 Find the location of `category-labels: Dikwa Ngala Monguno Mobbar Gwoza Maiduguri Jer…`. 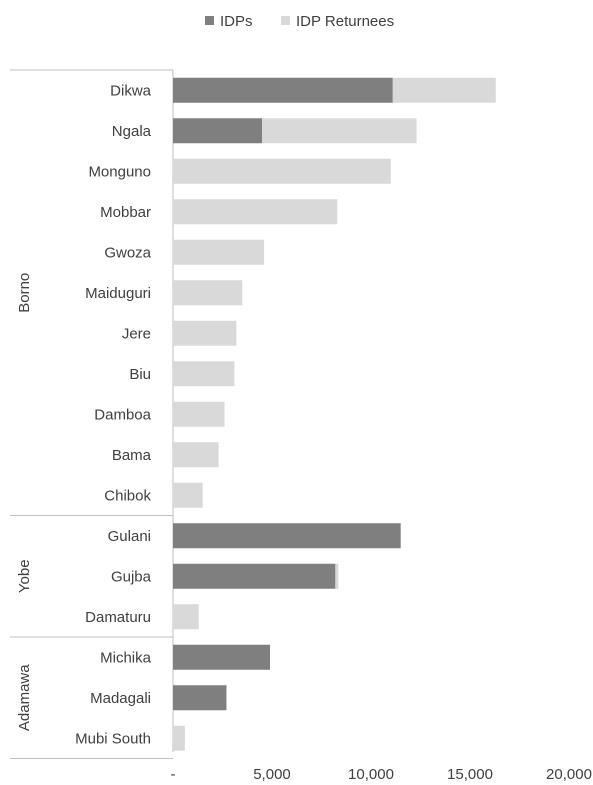

category-labels: Dikwa Ngala Monguno Mobbar Gwoza Maiduguri Jer… is located at coordinates (113, 414).